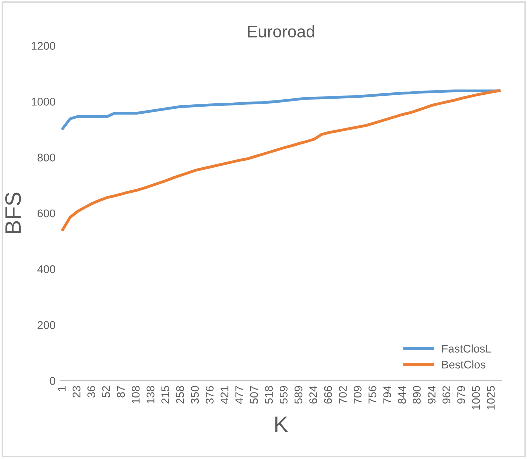 The image size is (528, 459). What do you see at coordinates (269, 395) in the screenshot?
I see `x-tick-label: 518` at bounding box center [269, 395].